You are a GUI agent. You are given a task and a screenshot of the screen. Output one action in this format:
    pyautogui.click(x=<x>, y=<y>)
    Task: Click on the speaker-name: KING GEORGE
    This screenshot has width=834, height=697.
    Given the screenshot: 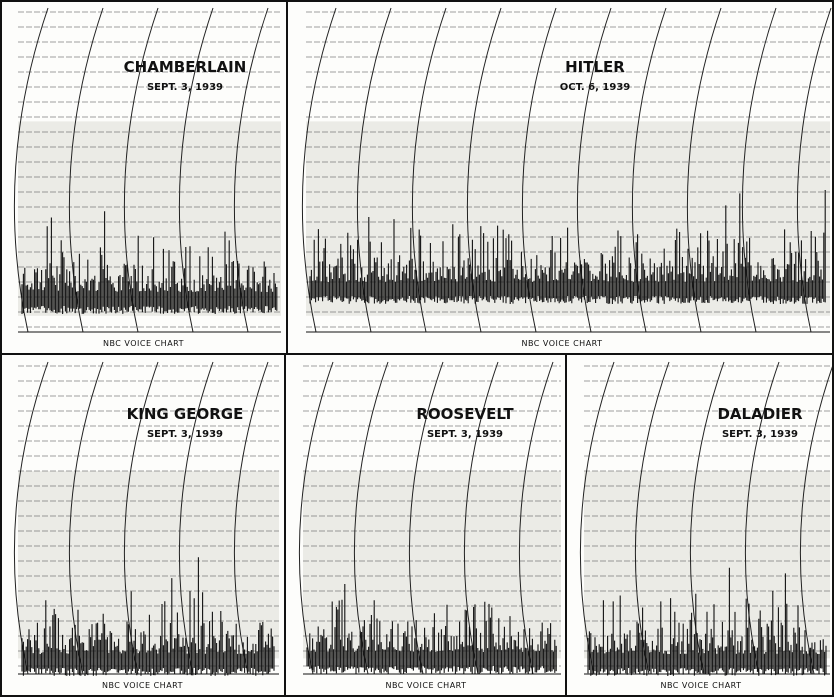 What is the action you would take?
    pyautogui.click(x=185, y=414)
    